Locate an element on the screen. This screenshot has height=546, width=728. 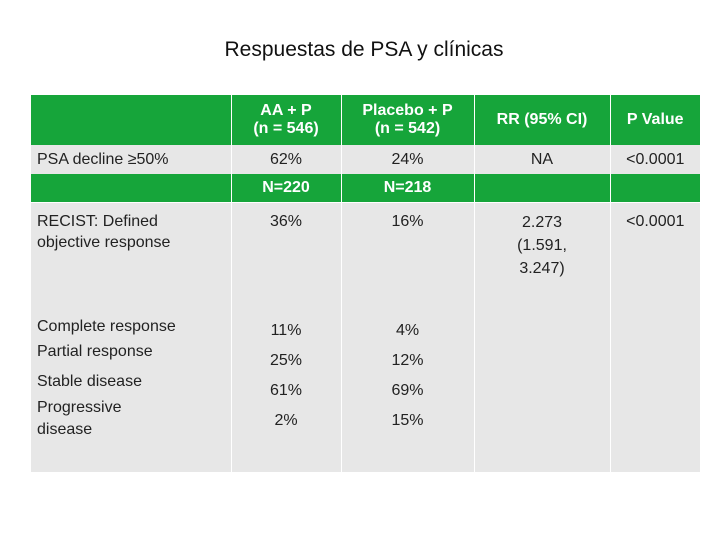
subrow-placebo-complete: 4% is located at coordinates (407, 330).